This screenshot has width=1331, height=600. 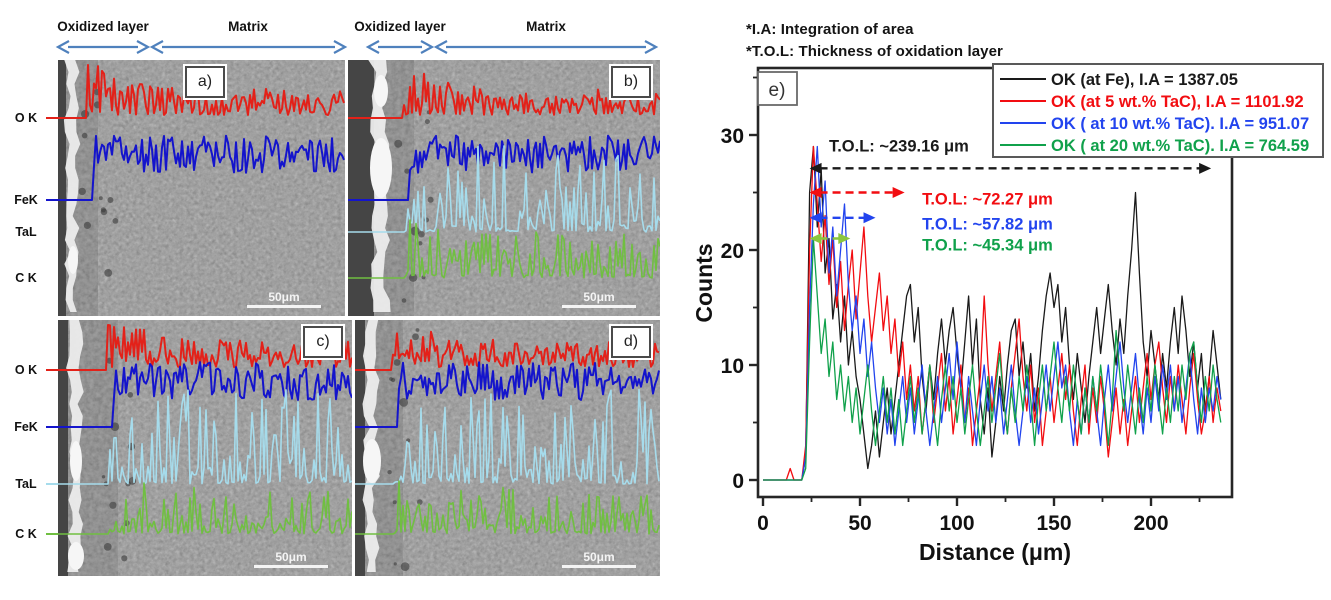 I want to click on element-label-ck-row1: C K, so click(x=26, y=278).